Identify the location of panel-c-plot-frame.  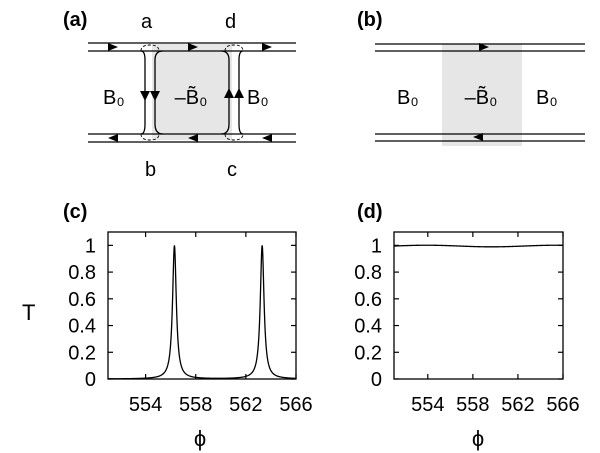
(202, 305).